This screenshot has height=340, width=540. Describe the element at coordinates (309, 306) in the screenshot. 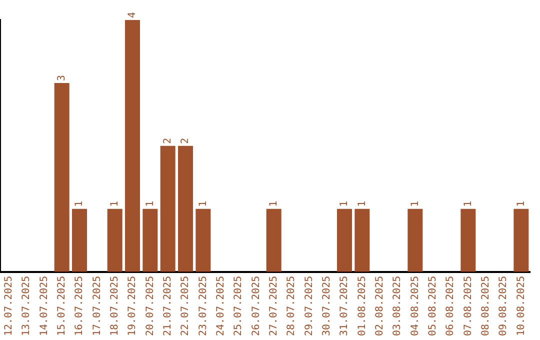

I see `x-tick-label: 29.07.2025` at that location.